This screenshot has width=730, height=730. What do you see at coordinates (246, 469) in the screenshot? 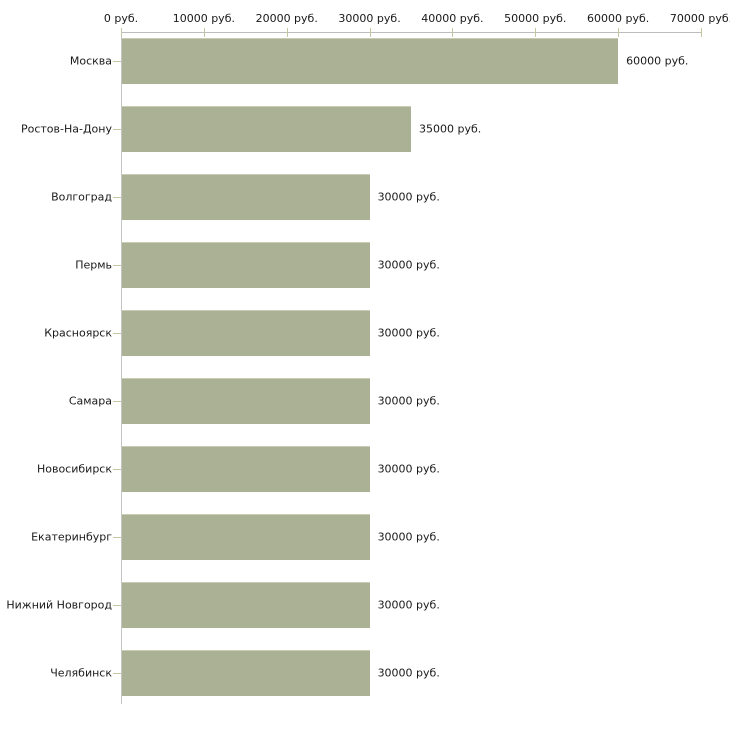
I see `bar-Новосибирск` at bounding box center [246, 469].